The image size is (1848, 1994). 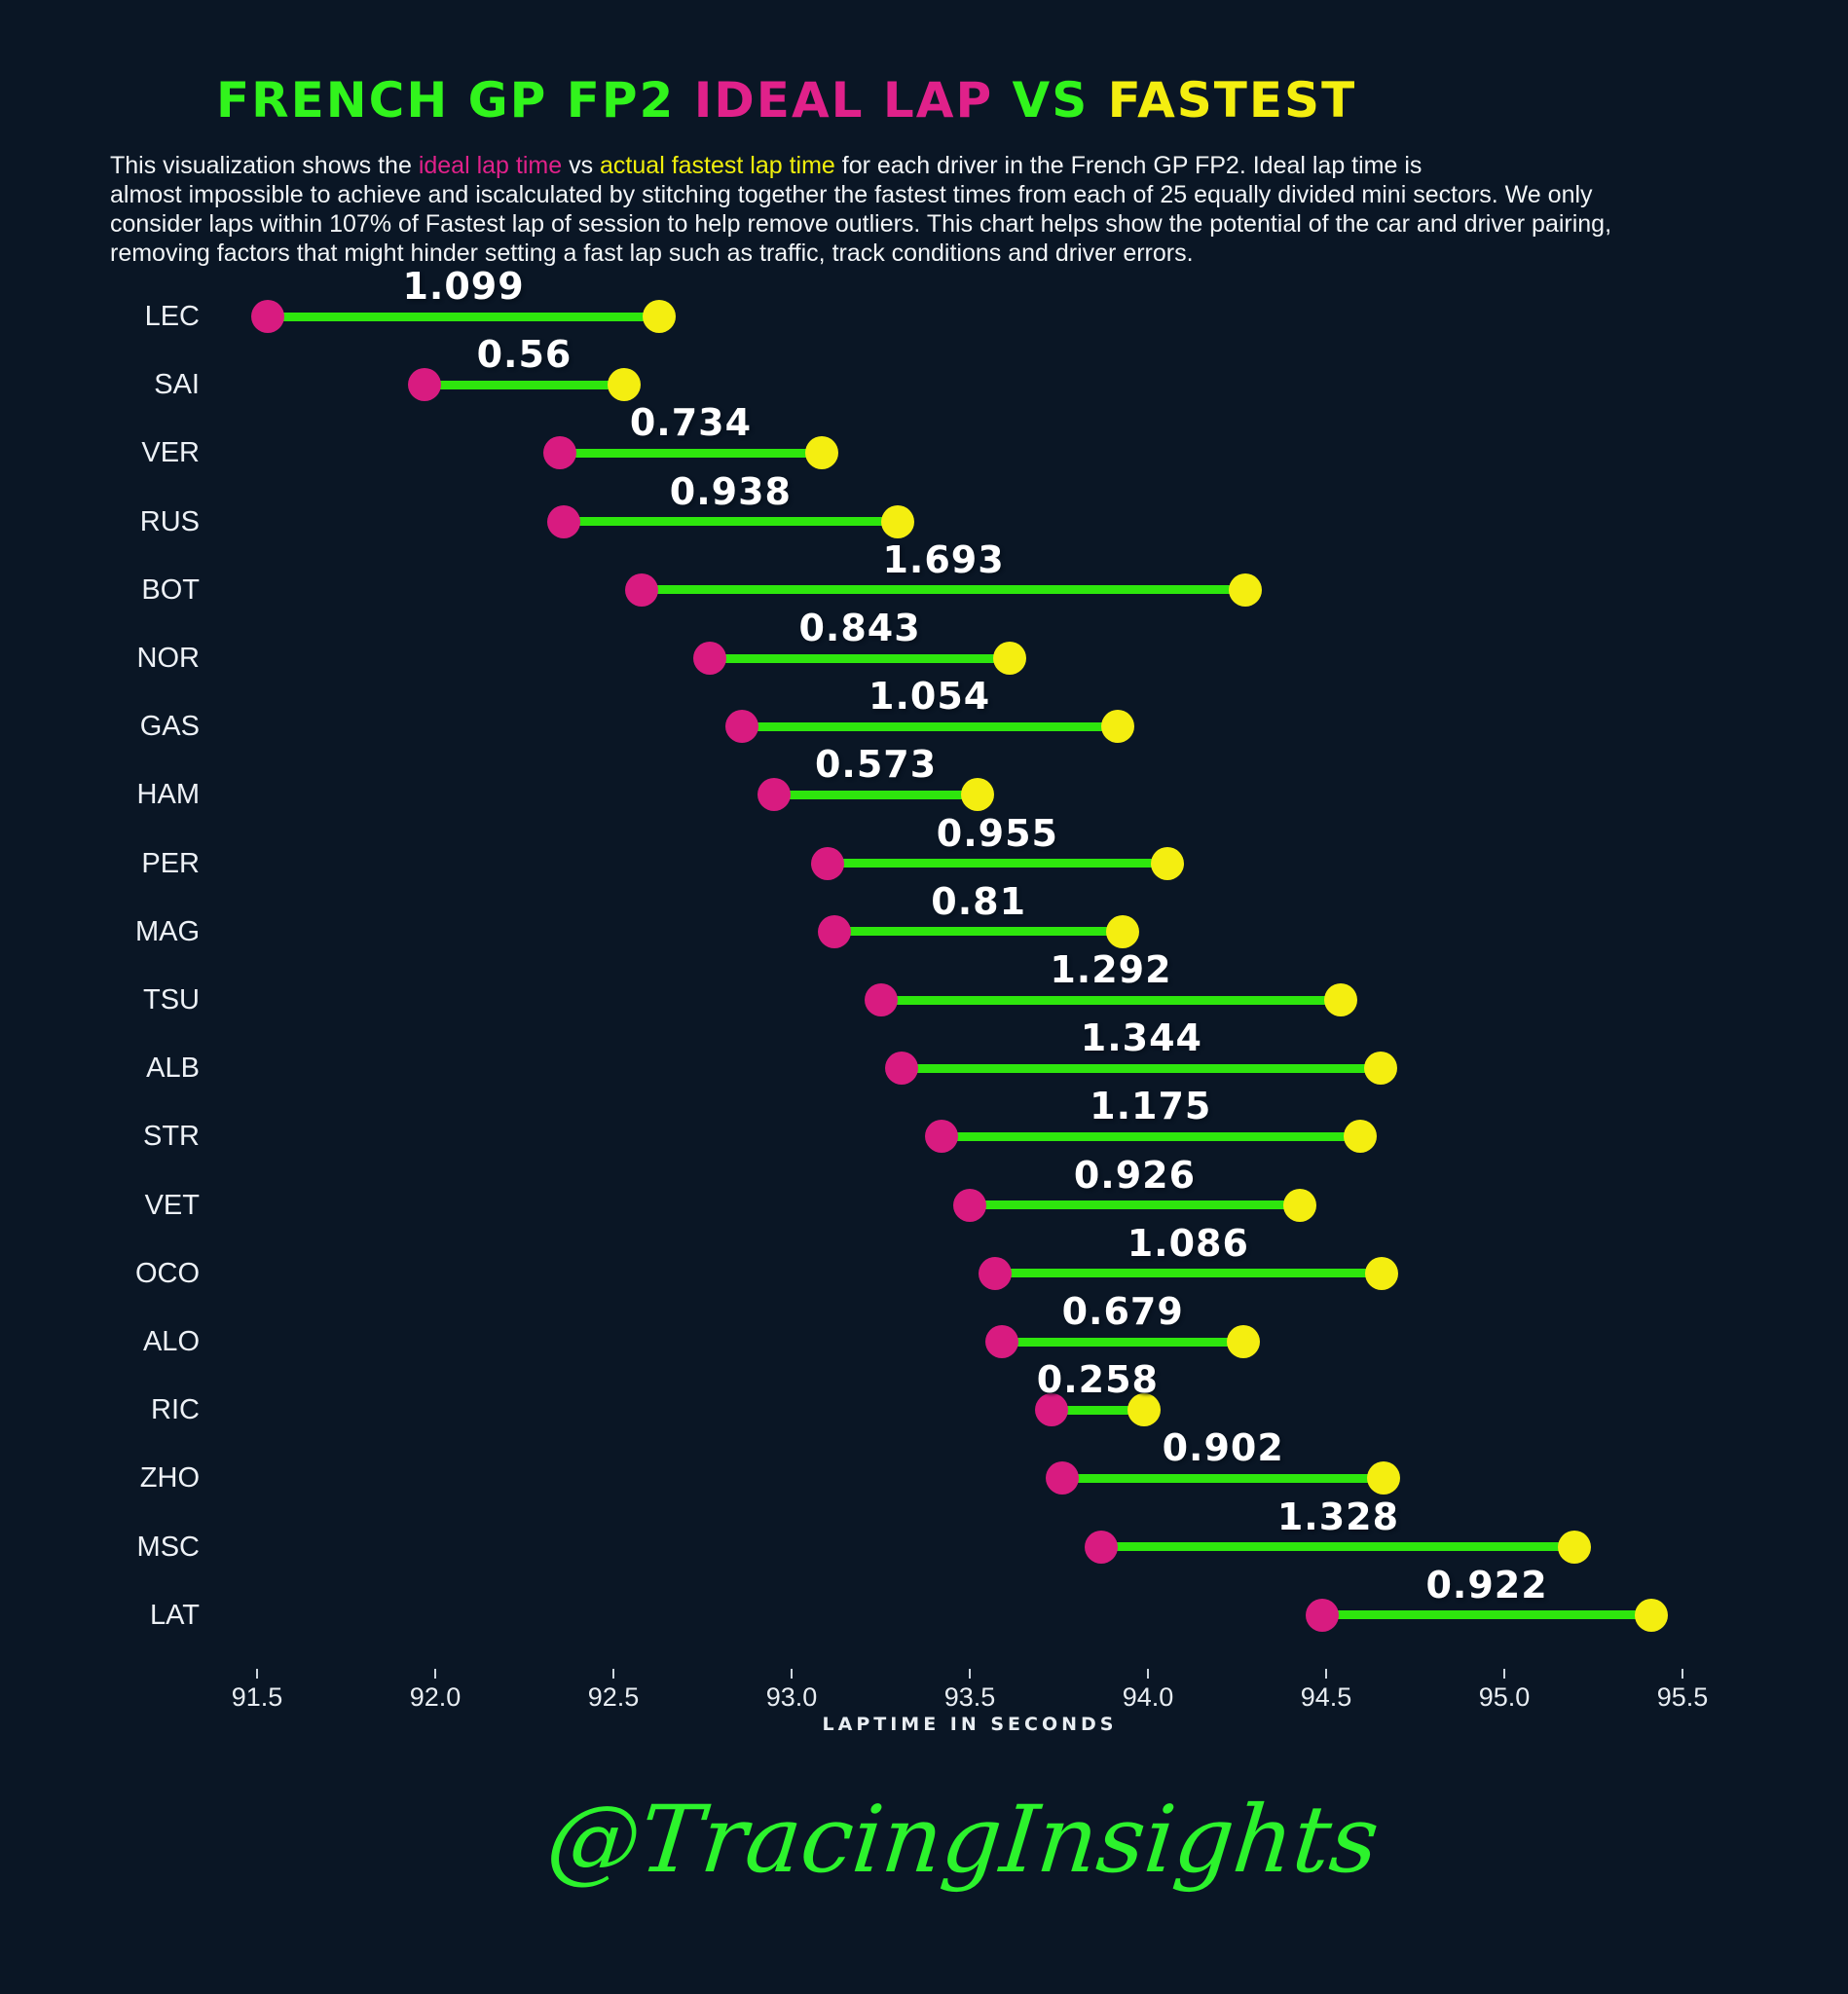 What do you see at coordinates (167, 931) in the screenshot?
I see `driver-label: MAG` at bounding box center [167, 931].